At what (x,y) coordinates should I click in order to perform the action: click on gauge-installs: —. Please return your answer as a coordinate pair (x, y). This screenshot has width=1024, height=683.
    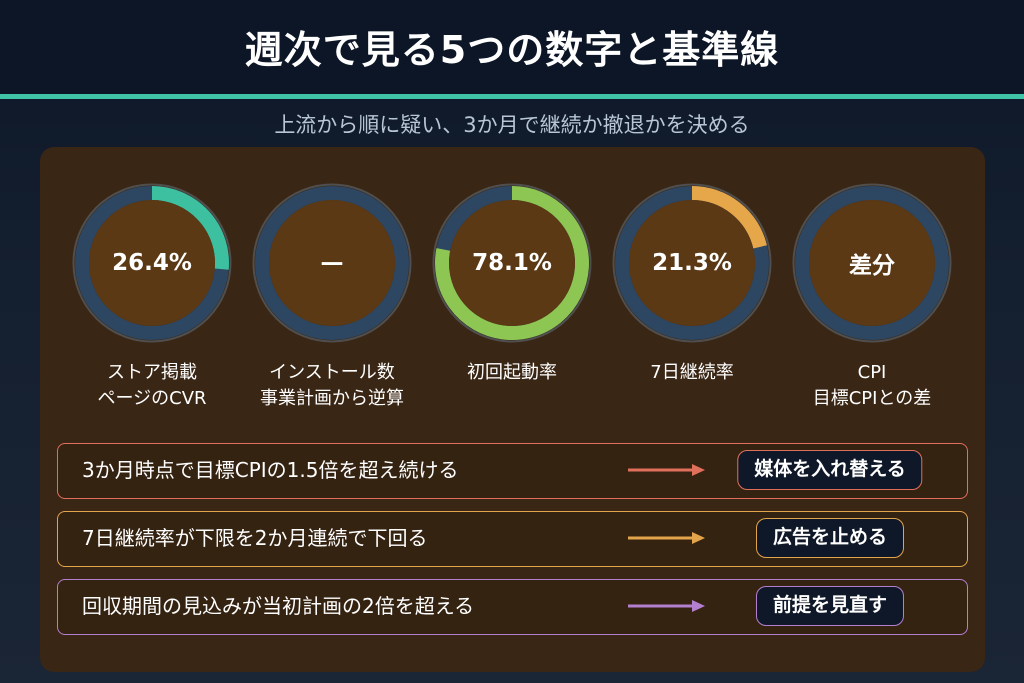
    Looking at the image, I should click on (332, 263).